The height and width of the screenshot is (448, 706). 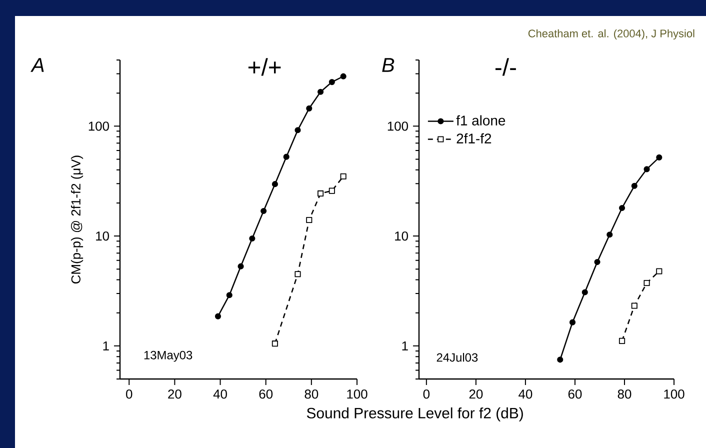 What do you see at coordinates (388, 65) in the screenshot?
I see `text: B` at bounding box center [388, 65].